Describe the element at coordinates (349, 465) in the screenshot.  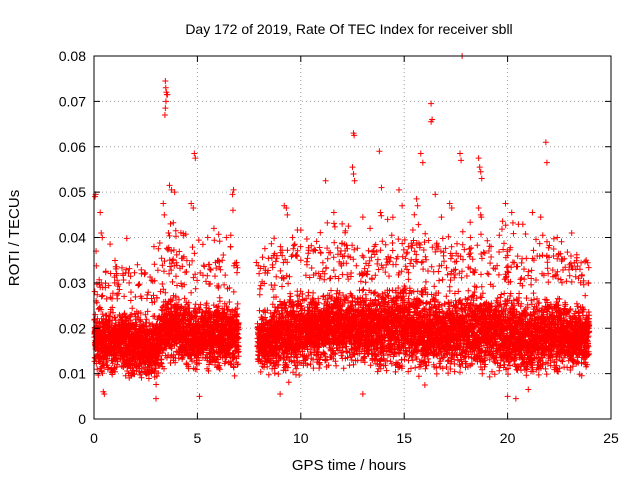
I see `x-axis-label: GPS time / hours` at that location.